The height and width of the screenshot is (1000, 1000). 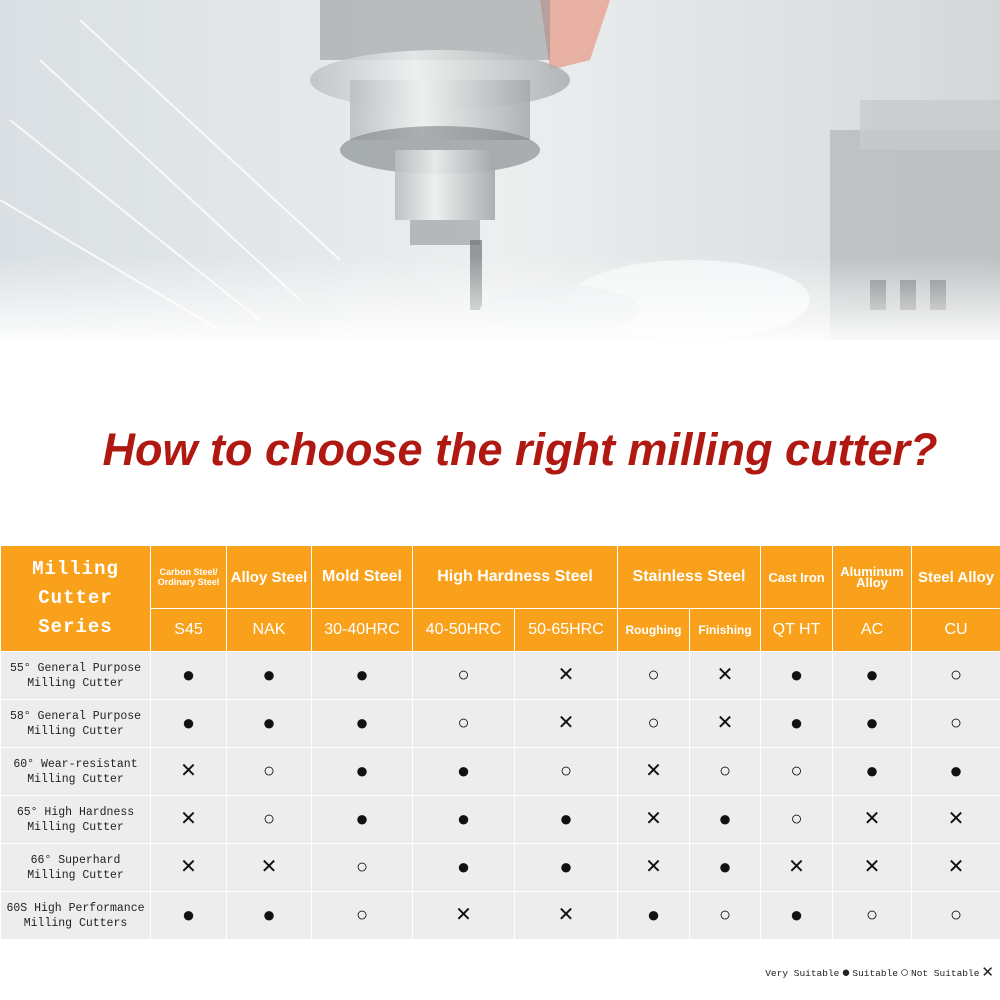 I want to click on cutter-series-line: 55° General Purpose, so click(x=75, y=668).